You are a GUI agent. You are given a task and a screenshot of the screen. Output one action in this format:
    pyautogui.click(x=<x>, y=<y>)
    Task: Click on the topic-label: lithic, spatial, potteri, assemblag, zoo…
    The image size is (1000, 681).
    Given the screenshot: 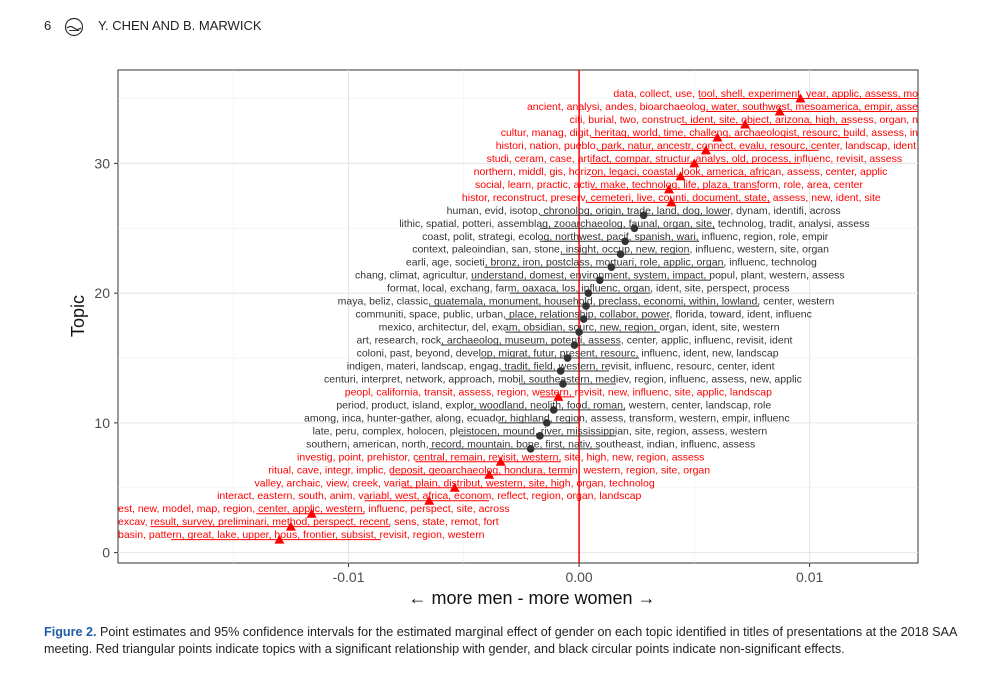 What is the action you would take?
    pyautogui.click(x=634, y=224)
    